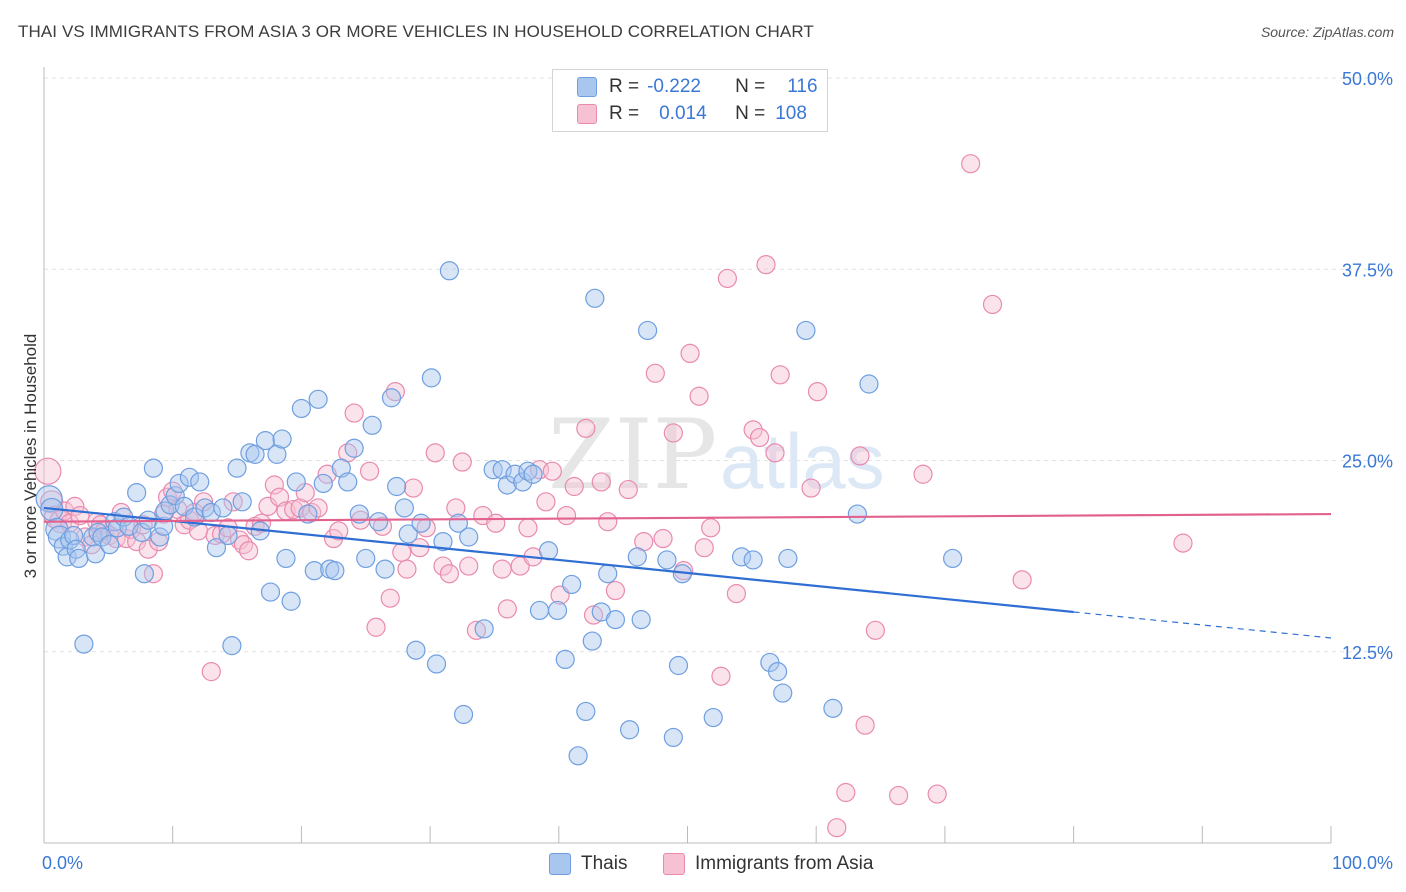 This screenshot has width=1406, height=892. What do you see at coordinates (674, 864) in the screenshot?
I see `bottom-legend-swatch-immigrants` at bounding box center [674, 864].